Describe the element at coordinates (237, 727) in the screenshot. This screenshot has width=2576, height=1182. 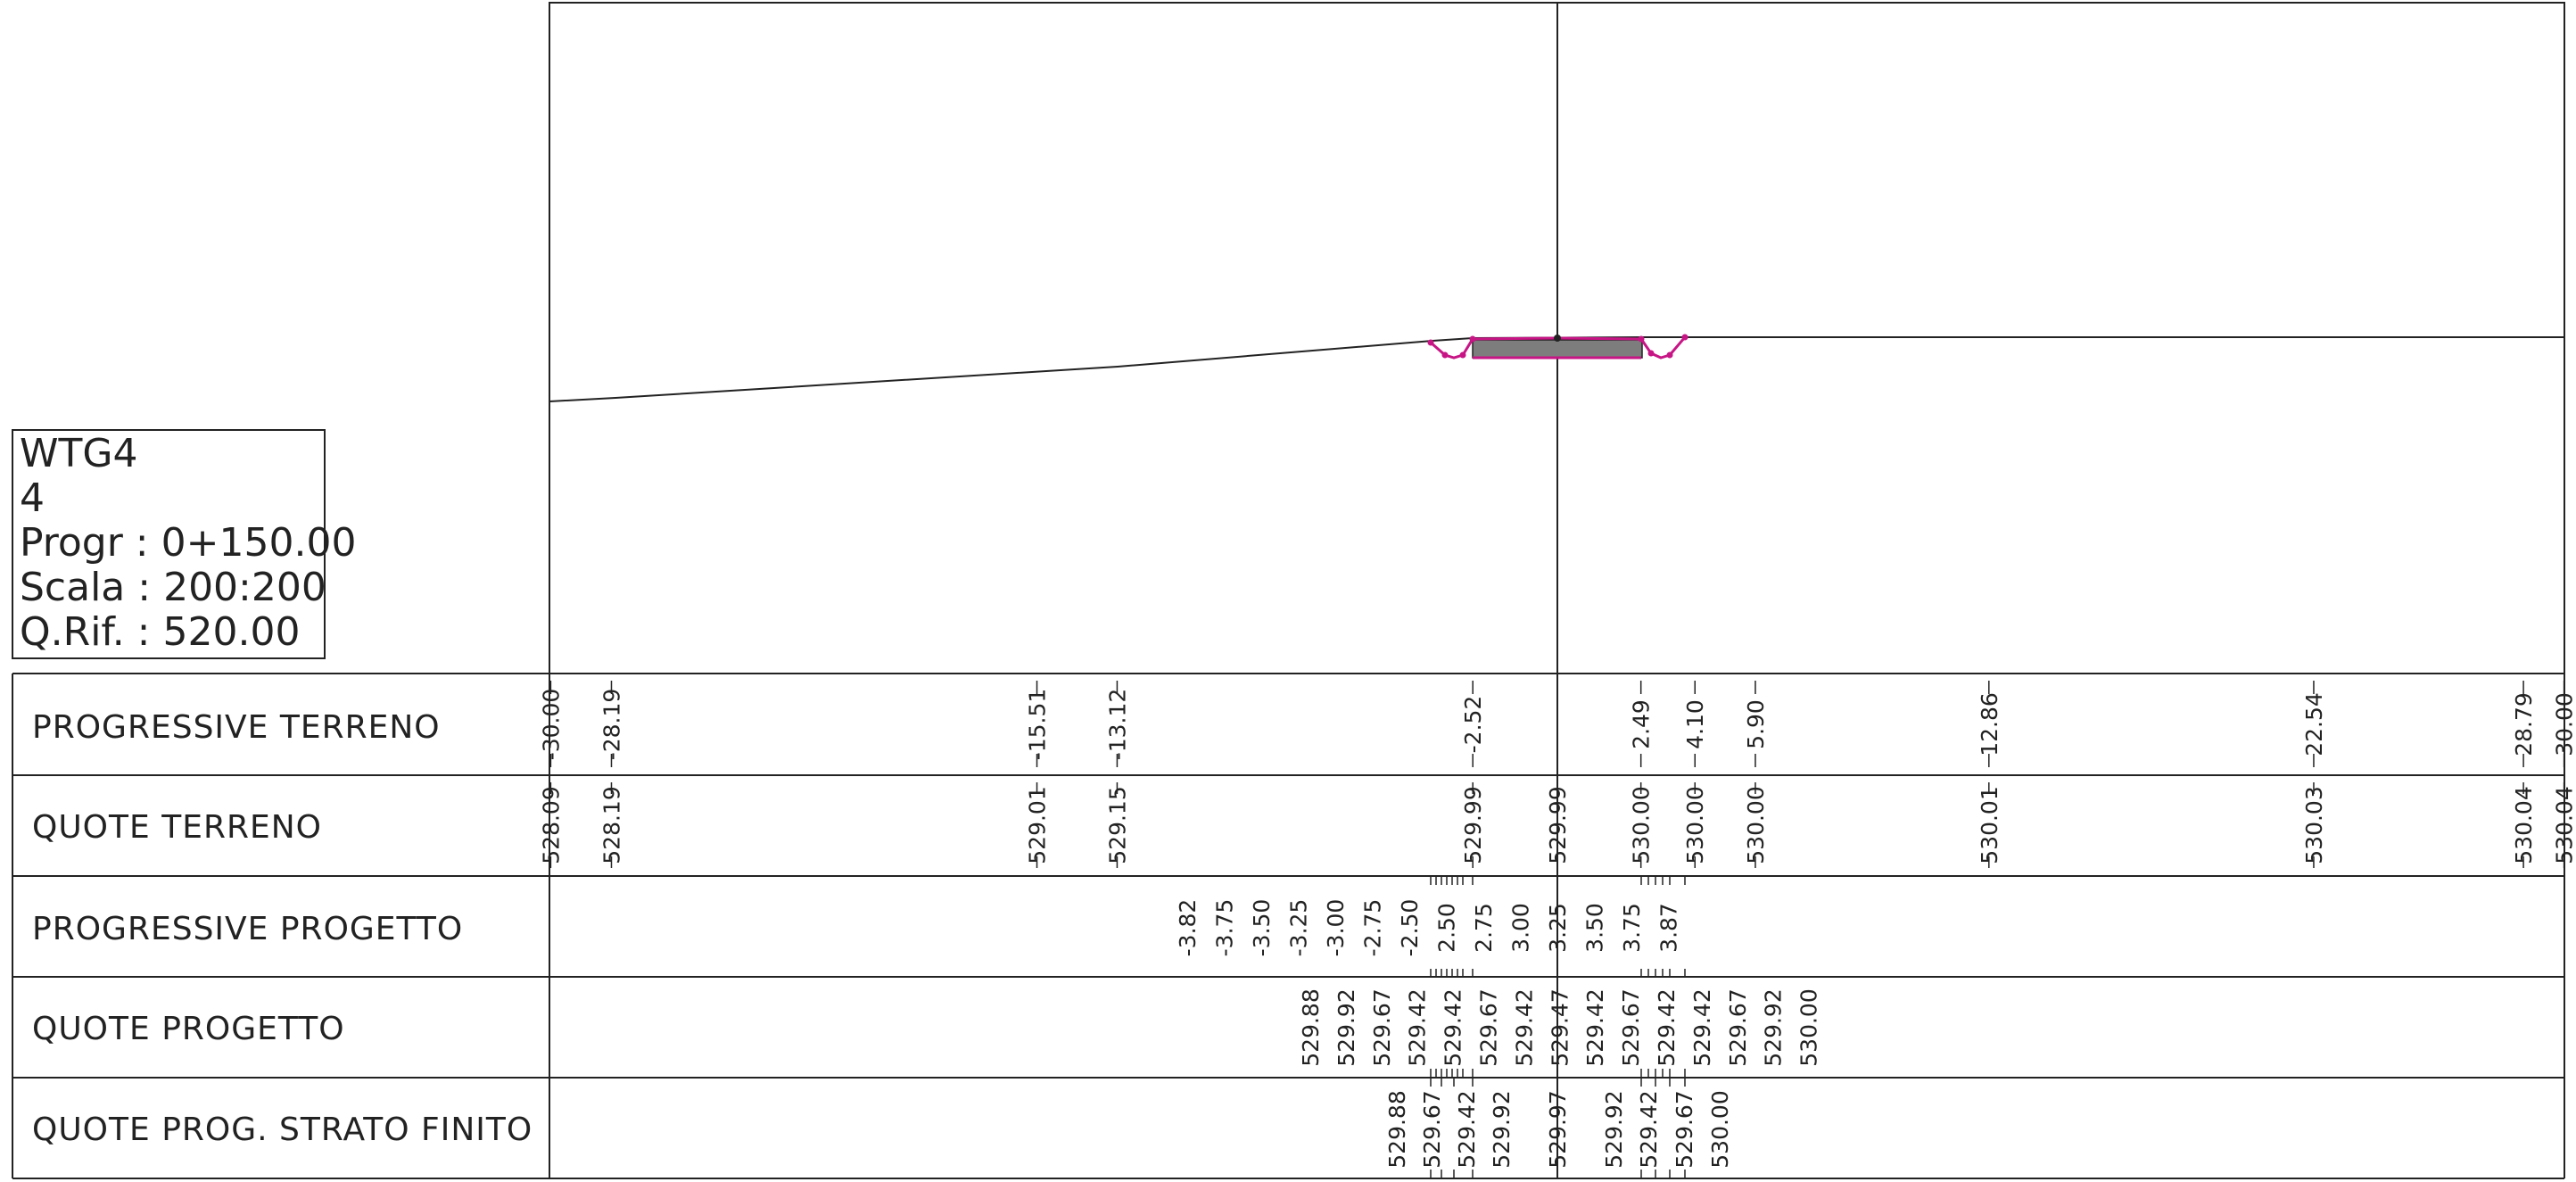
I see `row-label-progressive-terreno: PROGRESSIVE TERRENO` at that location.